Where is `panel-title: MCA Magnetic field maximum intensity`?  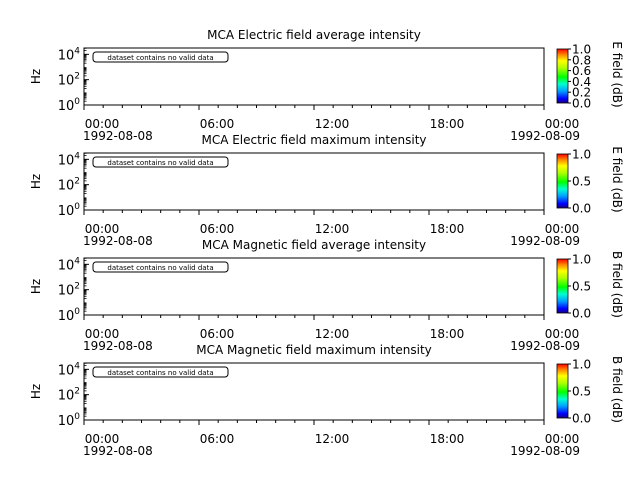
panel-title: MCA Magnetic field maximum intensity is located at coordinates (314, 350).